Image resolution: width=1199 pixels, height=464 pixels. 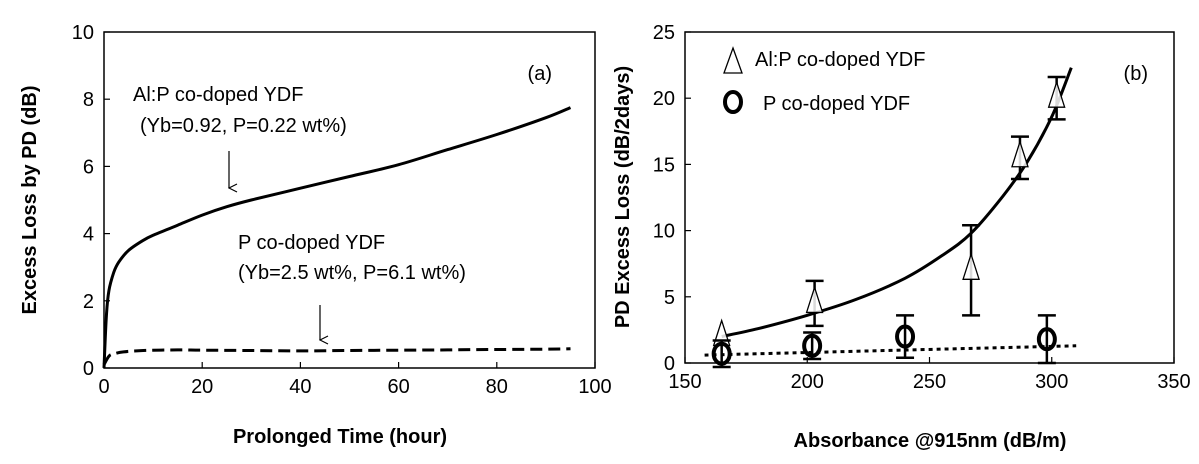 What do you see at coordinates (398, 387) in the screenshot?
I see `panel-a-x-tick-label: 60` at bounding box center [398, 387].